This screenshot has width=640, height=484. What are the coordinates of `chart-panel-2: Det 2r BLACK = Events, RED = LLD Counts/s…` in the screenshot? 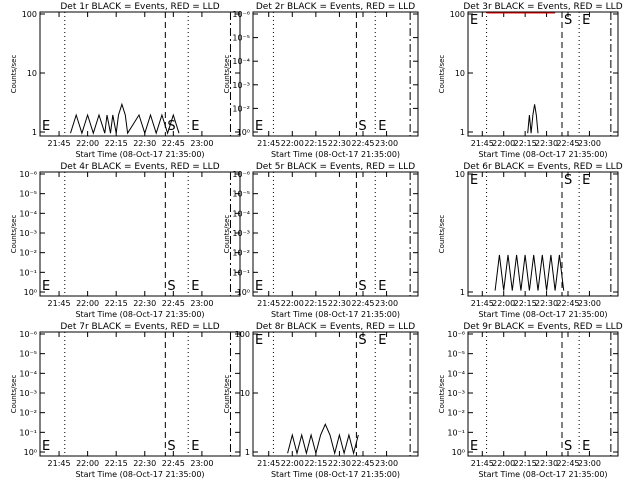 It's located at (321, 80).